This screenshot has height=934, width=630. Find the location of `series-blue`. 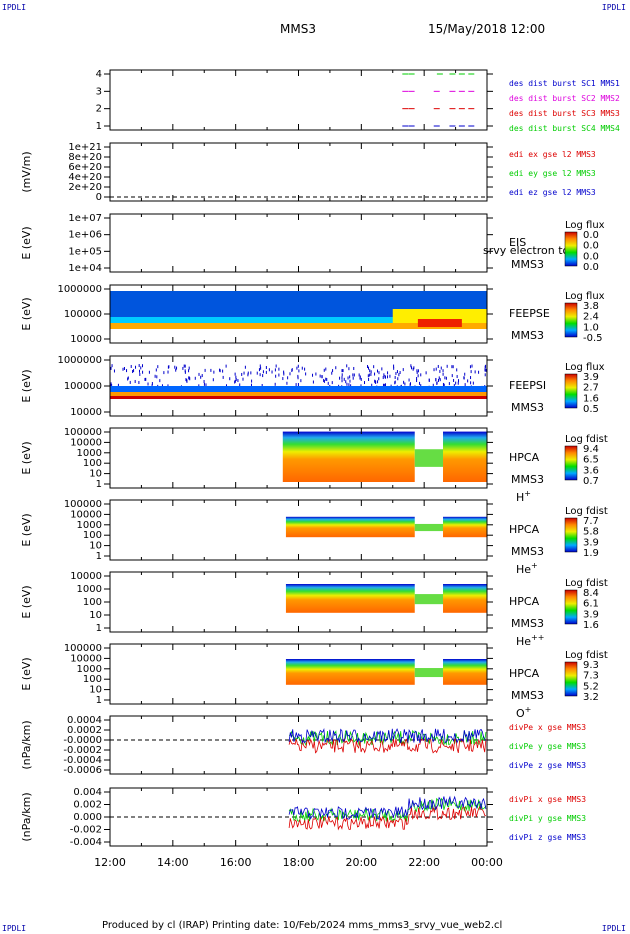

series-blue is located at coordinates (387, 808).